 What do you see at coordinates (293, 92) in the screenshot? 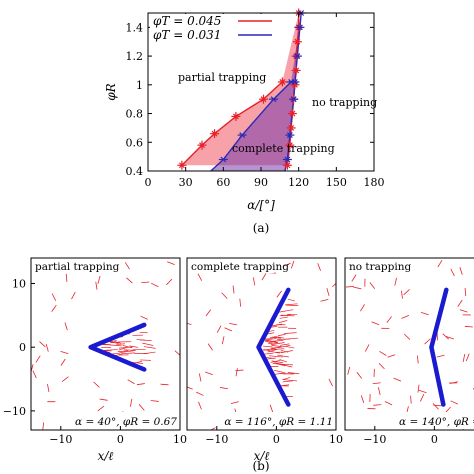
I see `series-2-right-boundary` at bounding box center [293, 92].